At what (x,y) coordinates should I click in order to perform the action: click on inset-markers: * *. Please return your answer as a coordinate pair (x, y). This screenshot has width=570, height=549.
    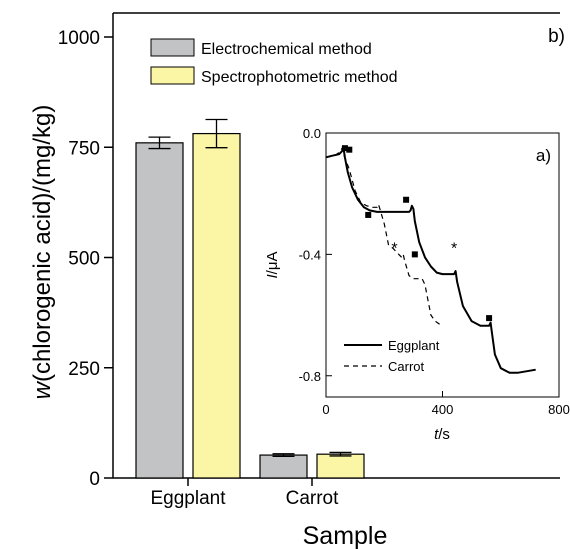
    Looking at the image, I should click on (417, 233).